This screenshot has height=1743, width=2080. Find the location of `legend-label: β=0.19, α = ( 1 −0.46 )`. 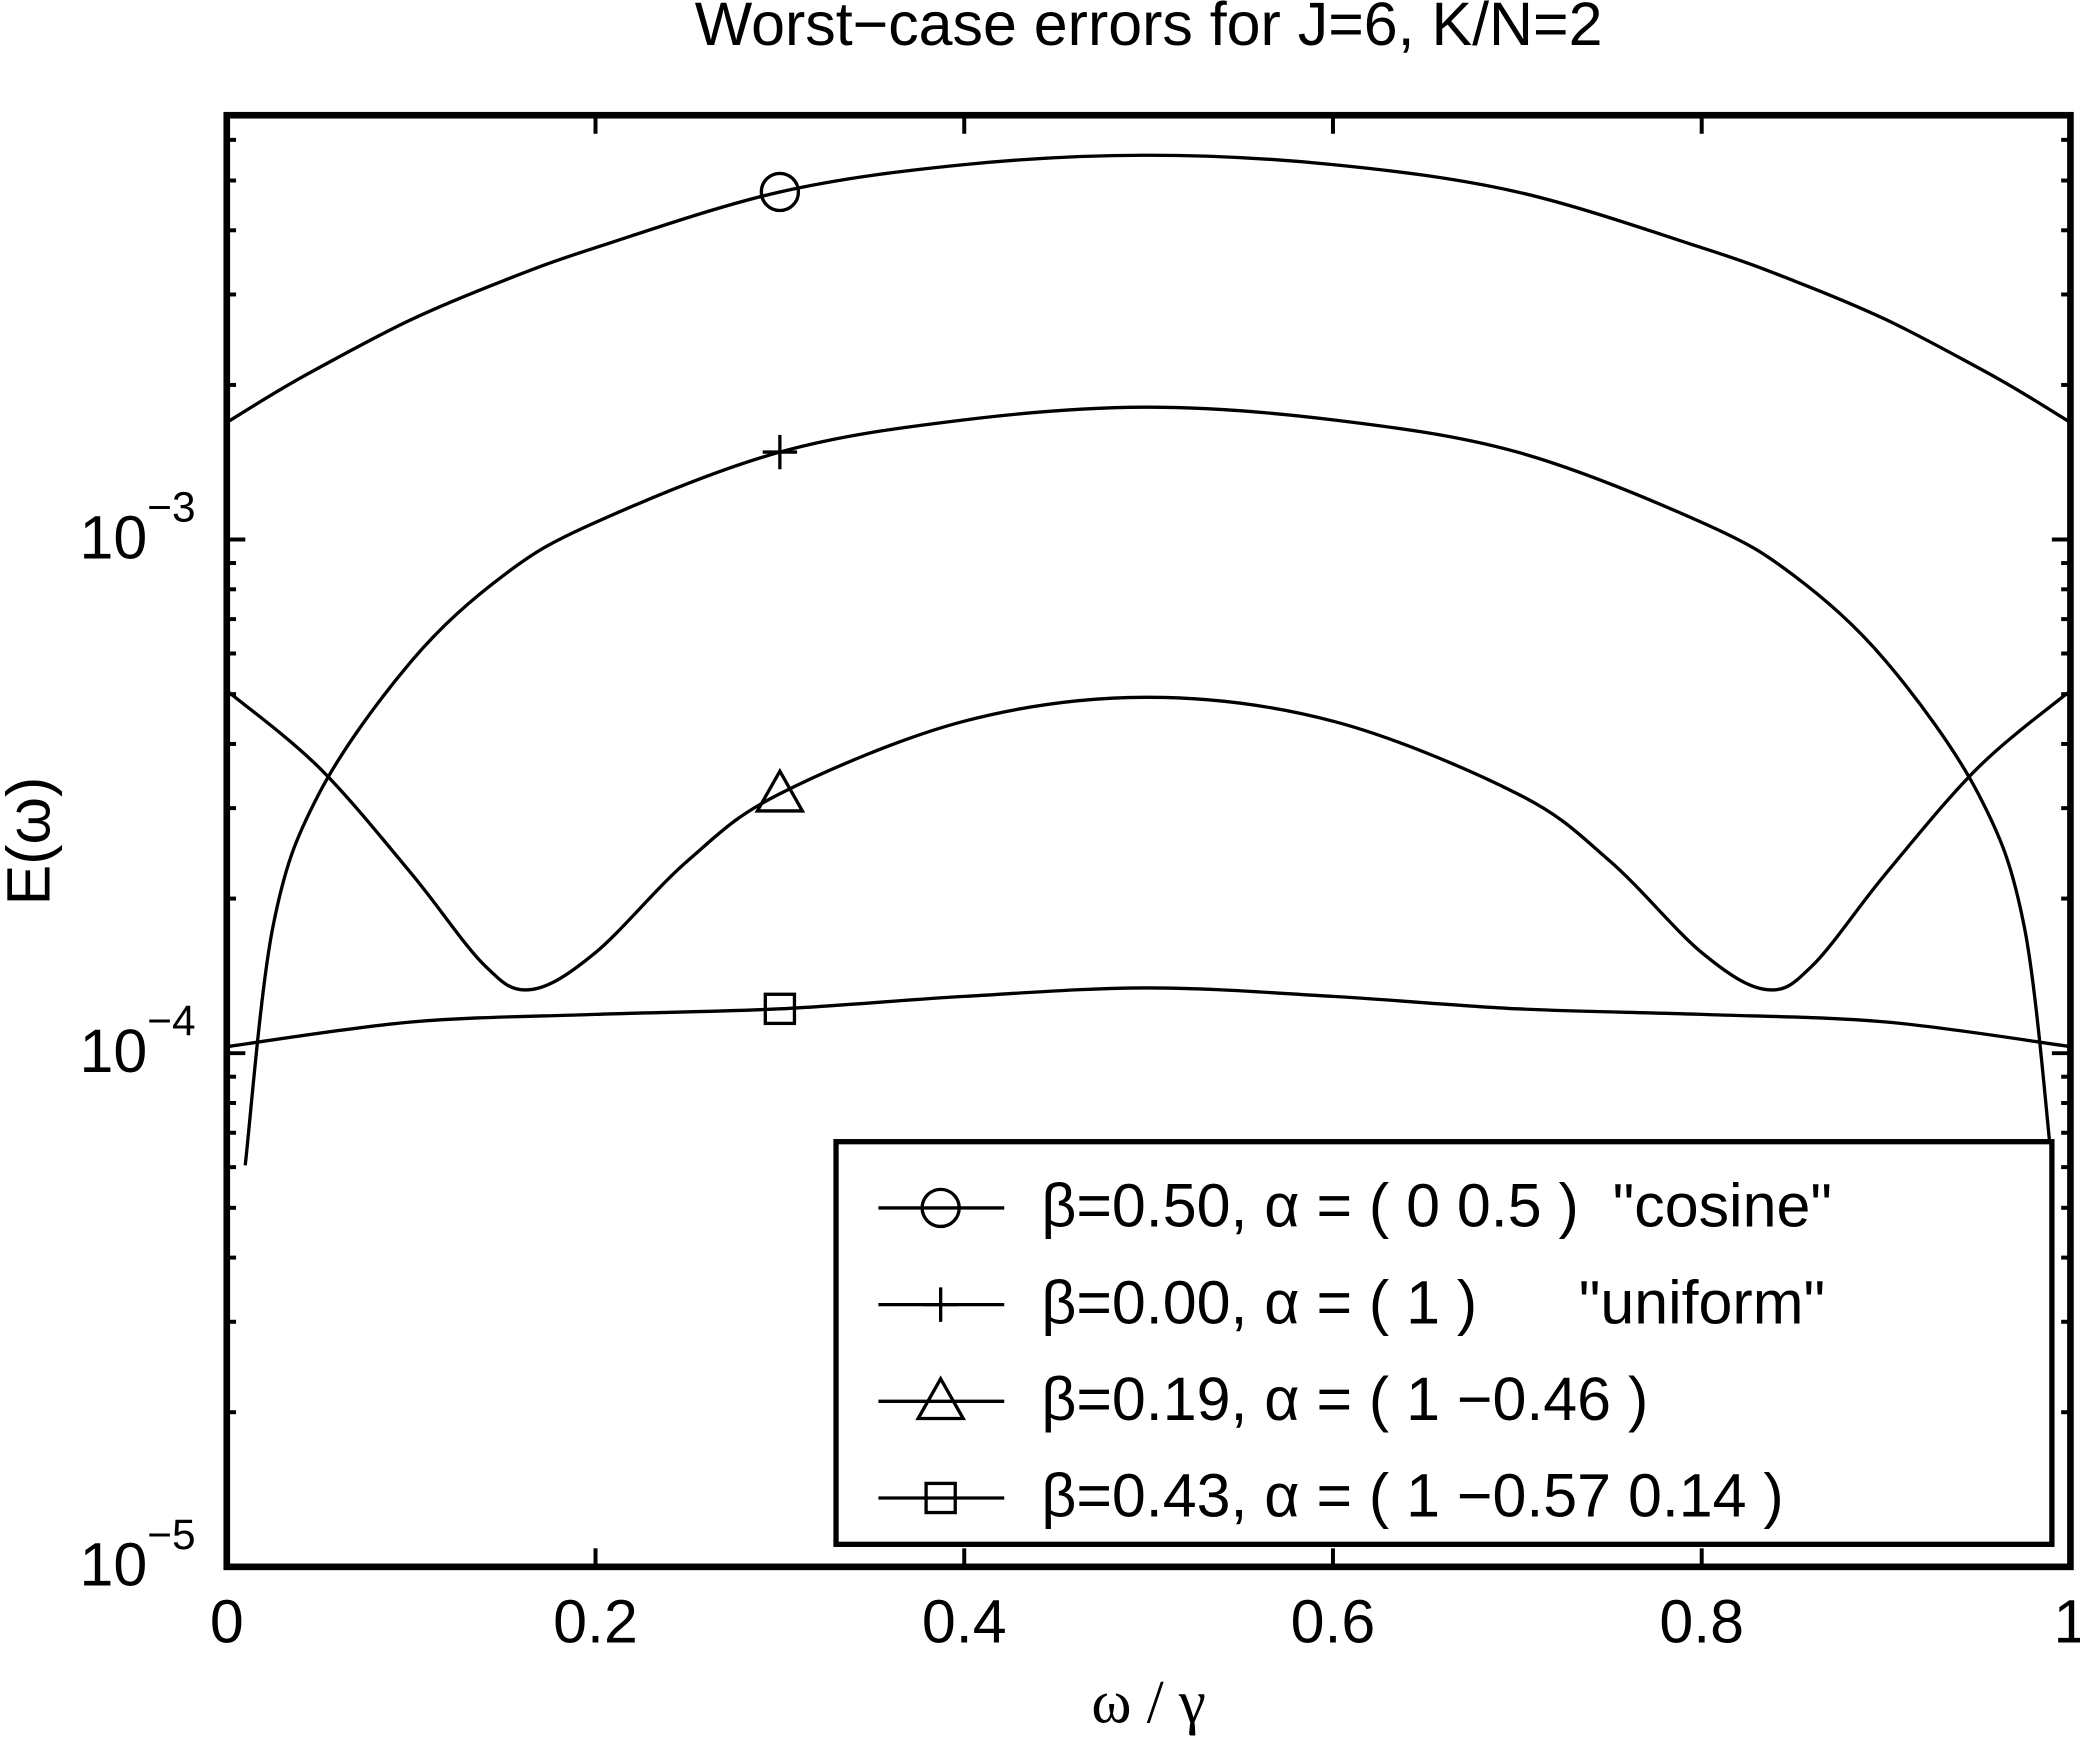

legend-label: β=0.19, α = ( 1 −0.46 ) is located at coordinates (1344, 1399).